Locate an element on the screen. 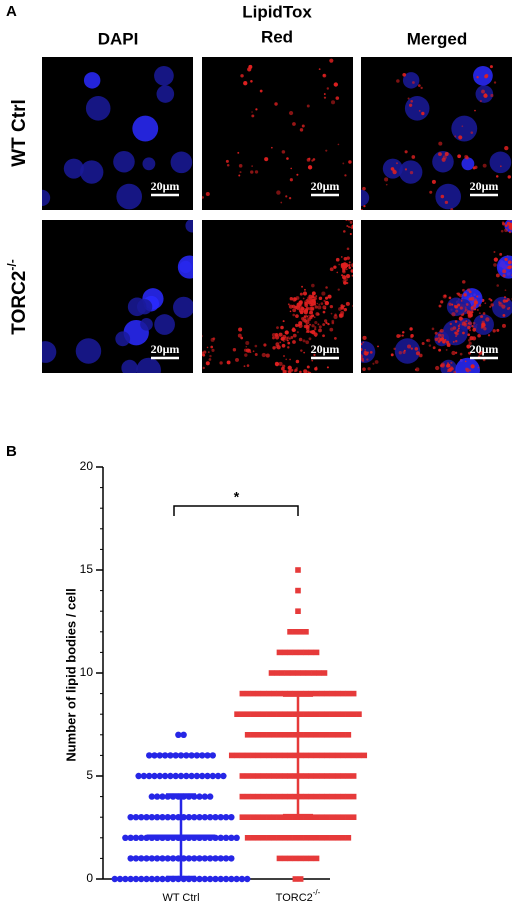  column-header: LipidTox is located at coordinates (277, 11).